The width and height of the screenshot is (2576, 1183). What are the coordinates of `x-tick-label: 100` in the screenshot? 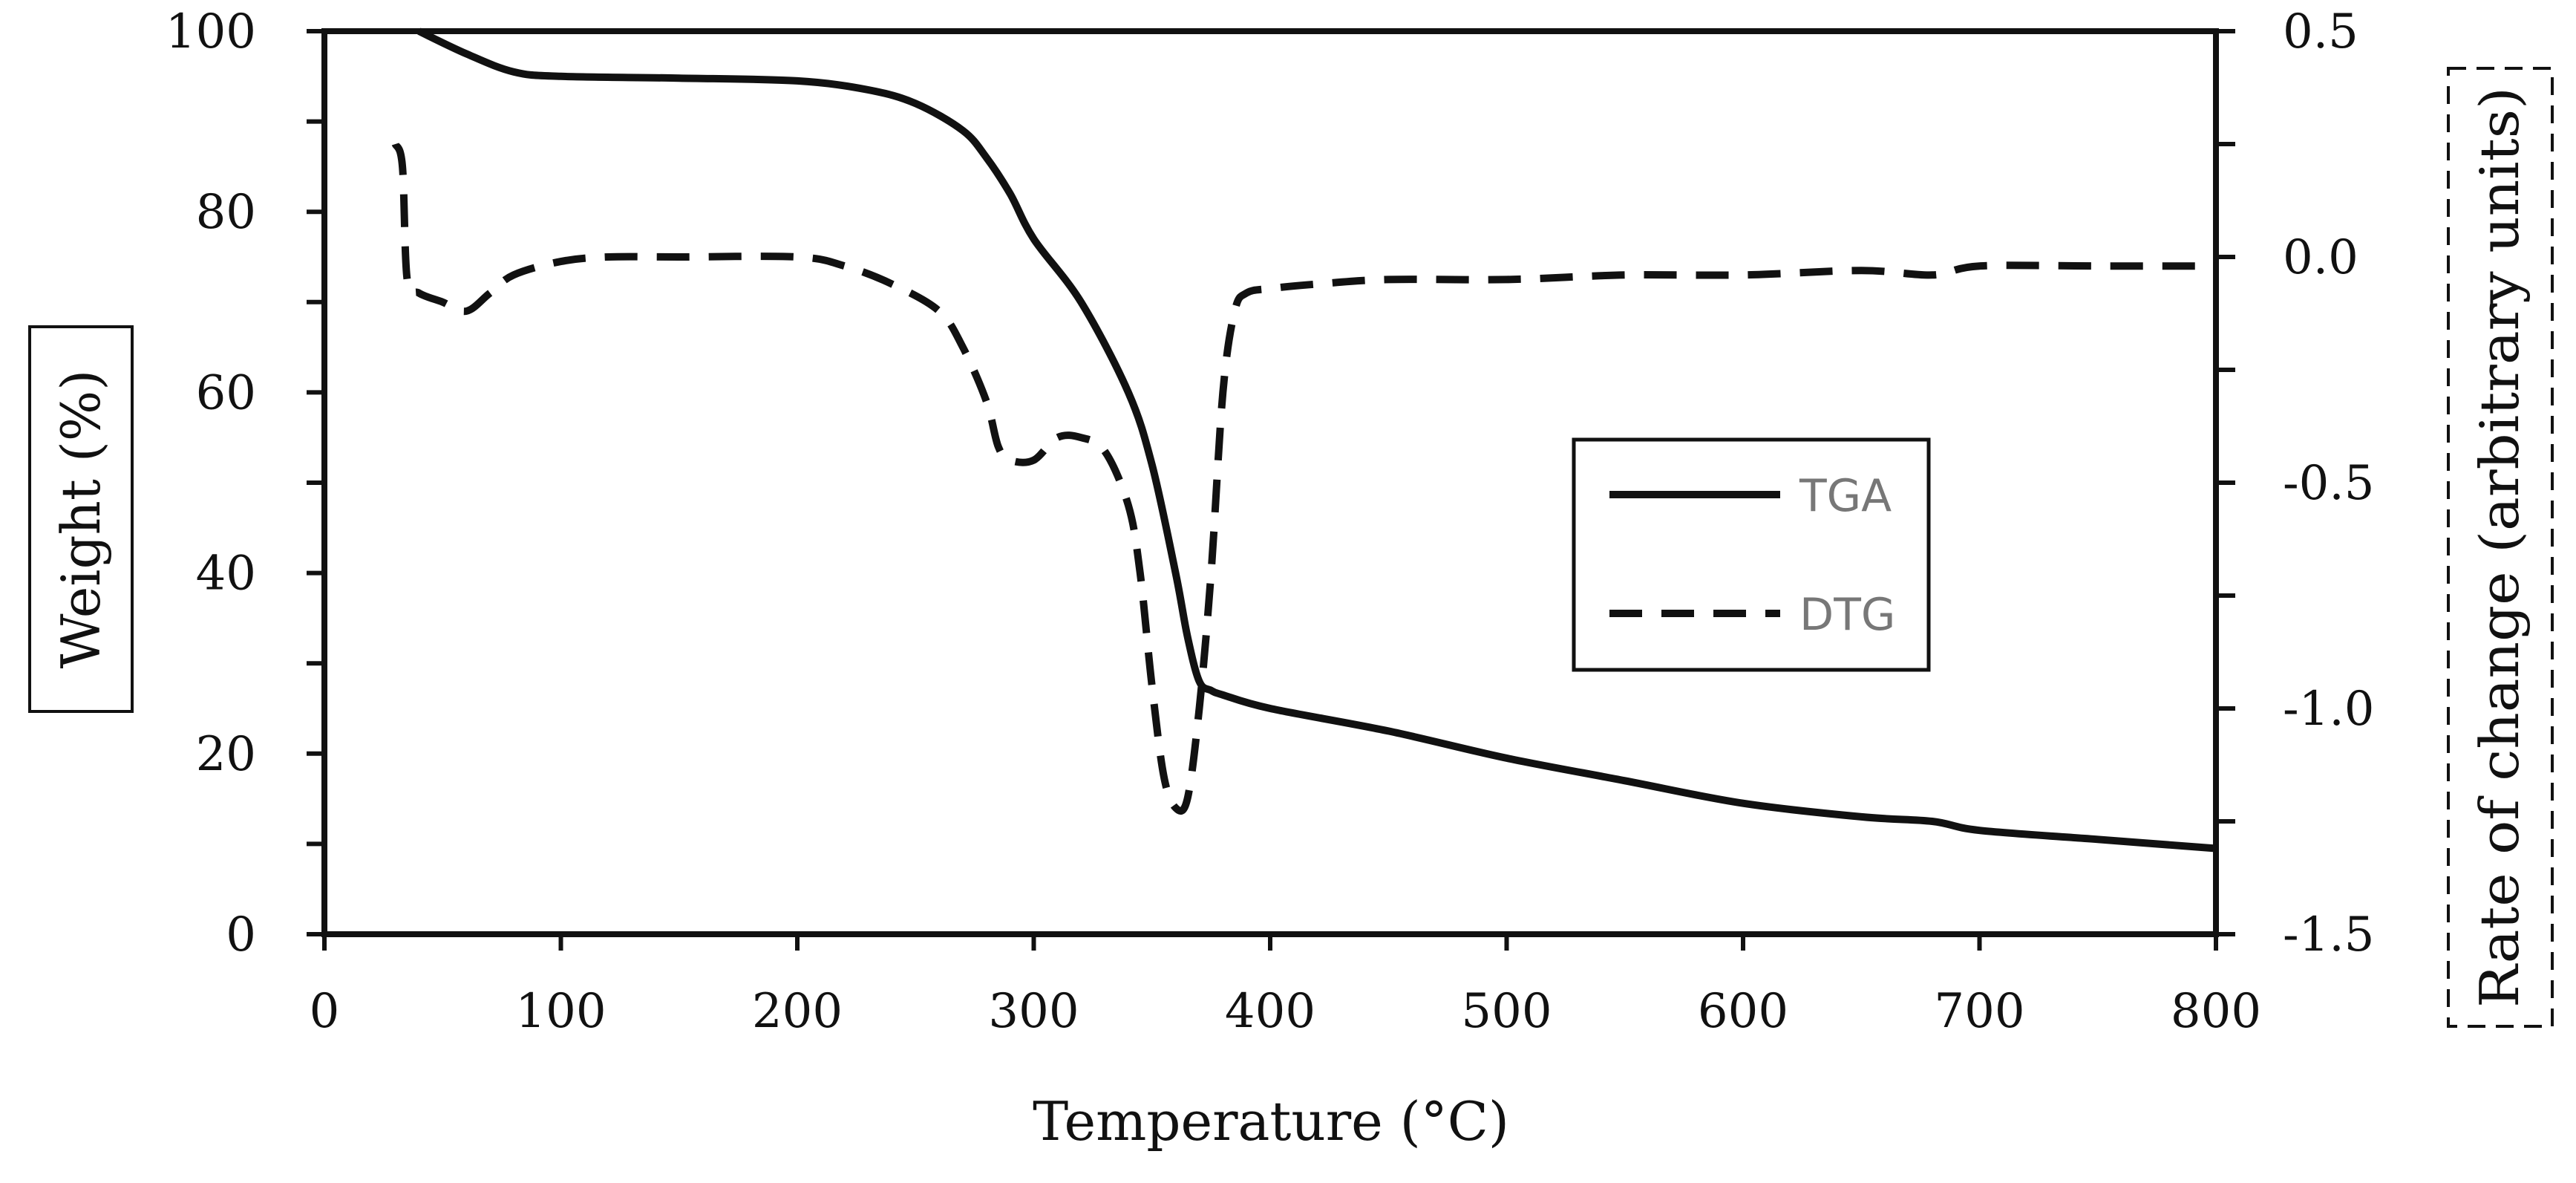 It's located at (560, 1011).